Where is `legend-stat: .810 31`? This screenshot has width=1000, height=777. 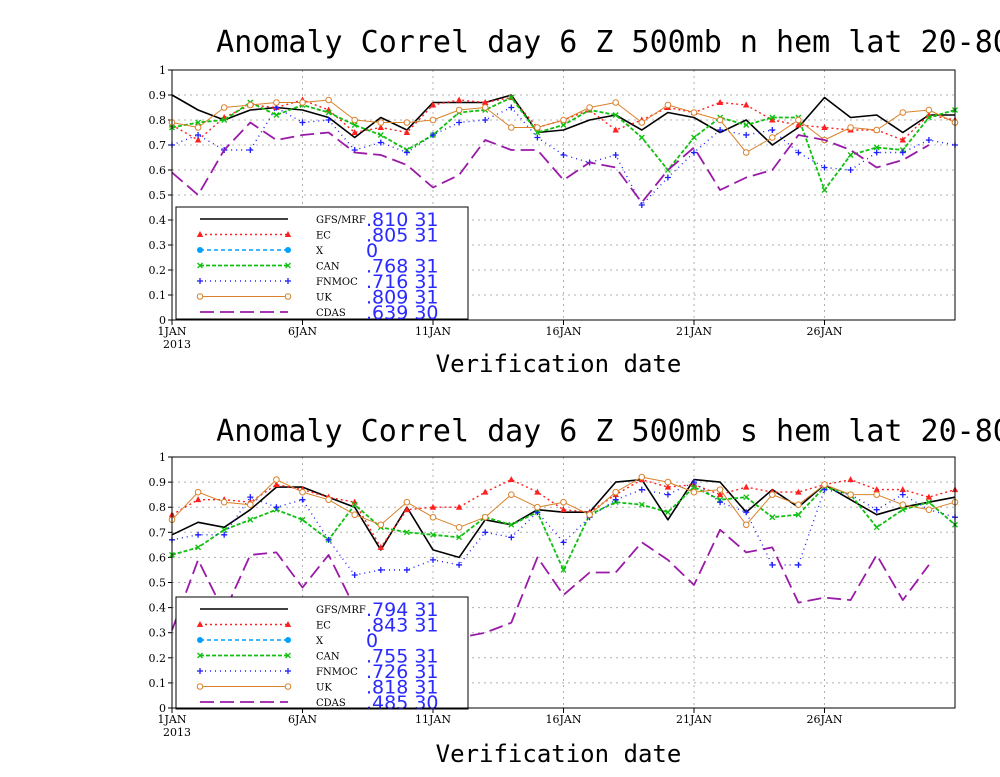
legend-stat: .810 31 is located at coordinates (402, 220).